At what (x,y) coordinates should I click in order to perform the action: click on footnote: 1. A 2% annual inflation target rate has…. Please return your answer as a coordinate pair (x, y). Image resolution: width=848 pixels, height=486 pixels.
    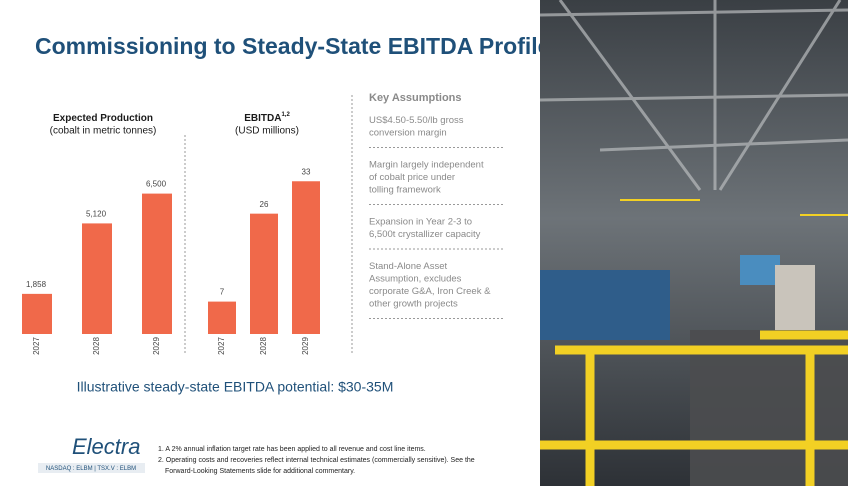
    Looking at the image, I should click on (292, 449).